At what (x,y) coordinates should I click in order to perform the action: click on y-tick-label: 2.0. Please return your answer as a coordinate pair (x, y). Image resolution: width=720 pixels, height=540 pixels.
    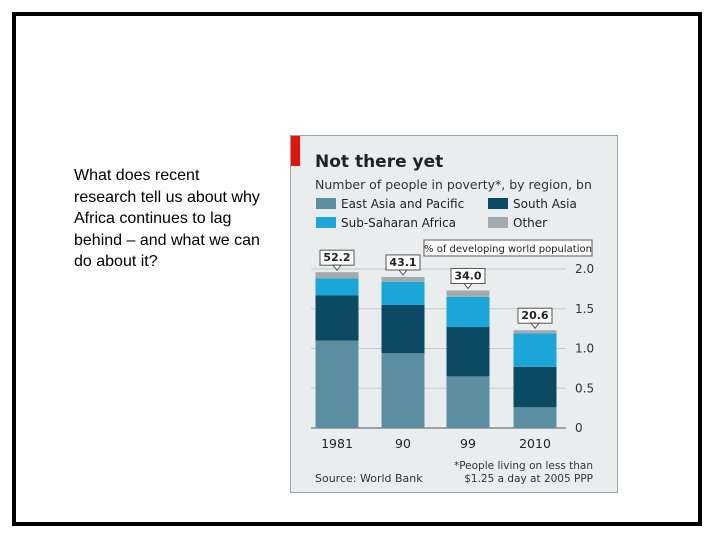
    Looking at the image, I should click on (584, 269).